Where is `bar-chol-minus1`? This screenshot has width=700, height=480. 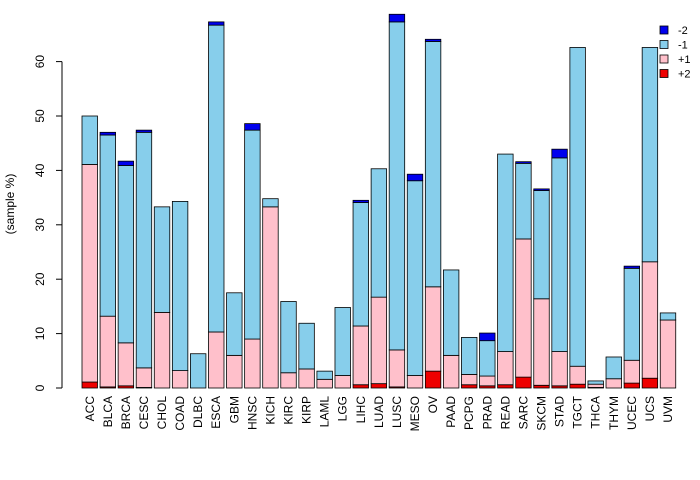 bar-chol-minus1 is located at coordinates (162, 259).